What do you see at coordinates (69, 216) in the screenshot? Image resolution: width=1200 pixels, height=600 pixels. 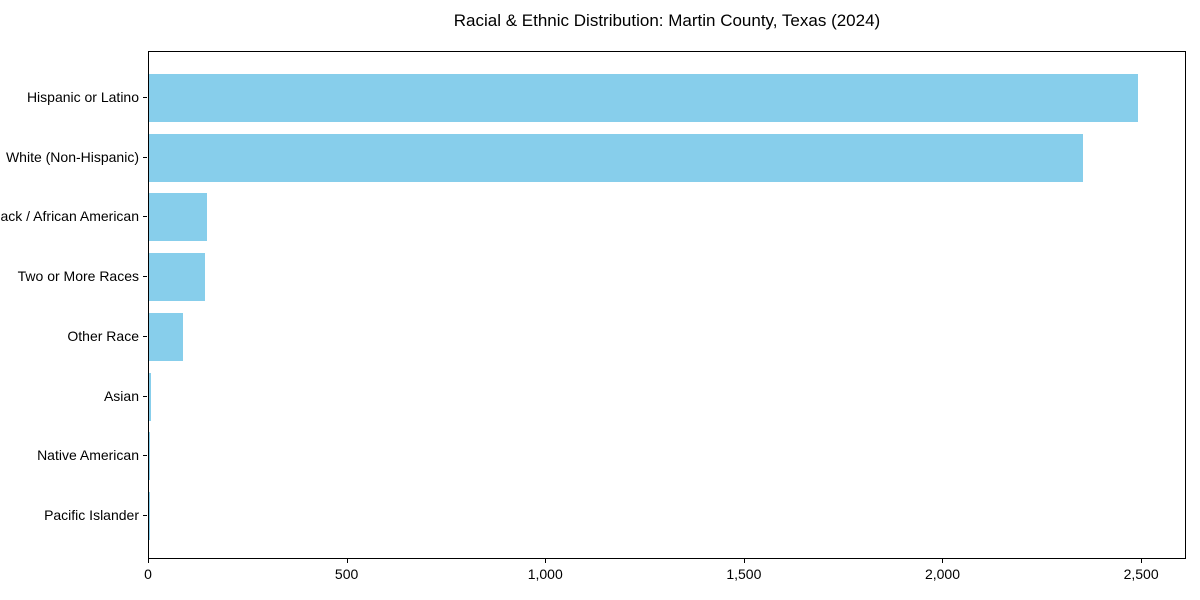 I see `y-tick-label: Black / African American` at bounding box center [69, 216].